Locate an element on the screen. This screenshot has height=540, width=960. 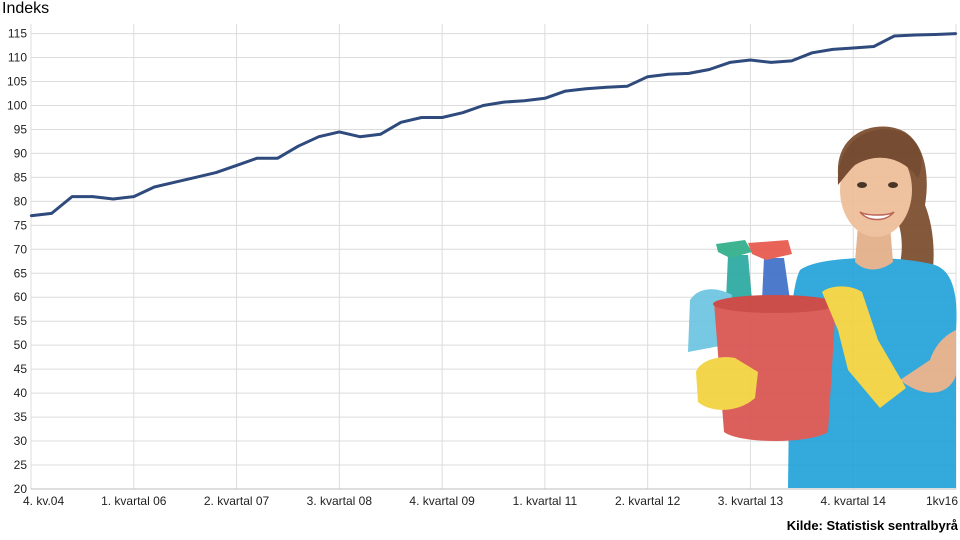
y-tick-label: 25 is located at coordinates (21, 465).